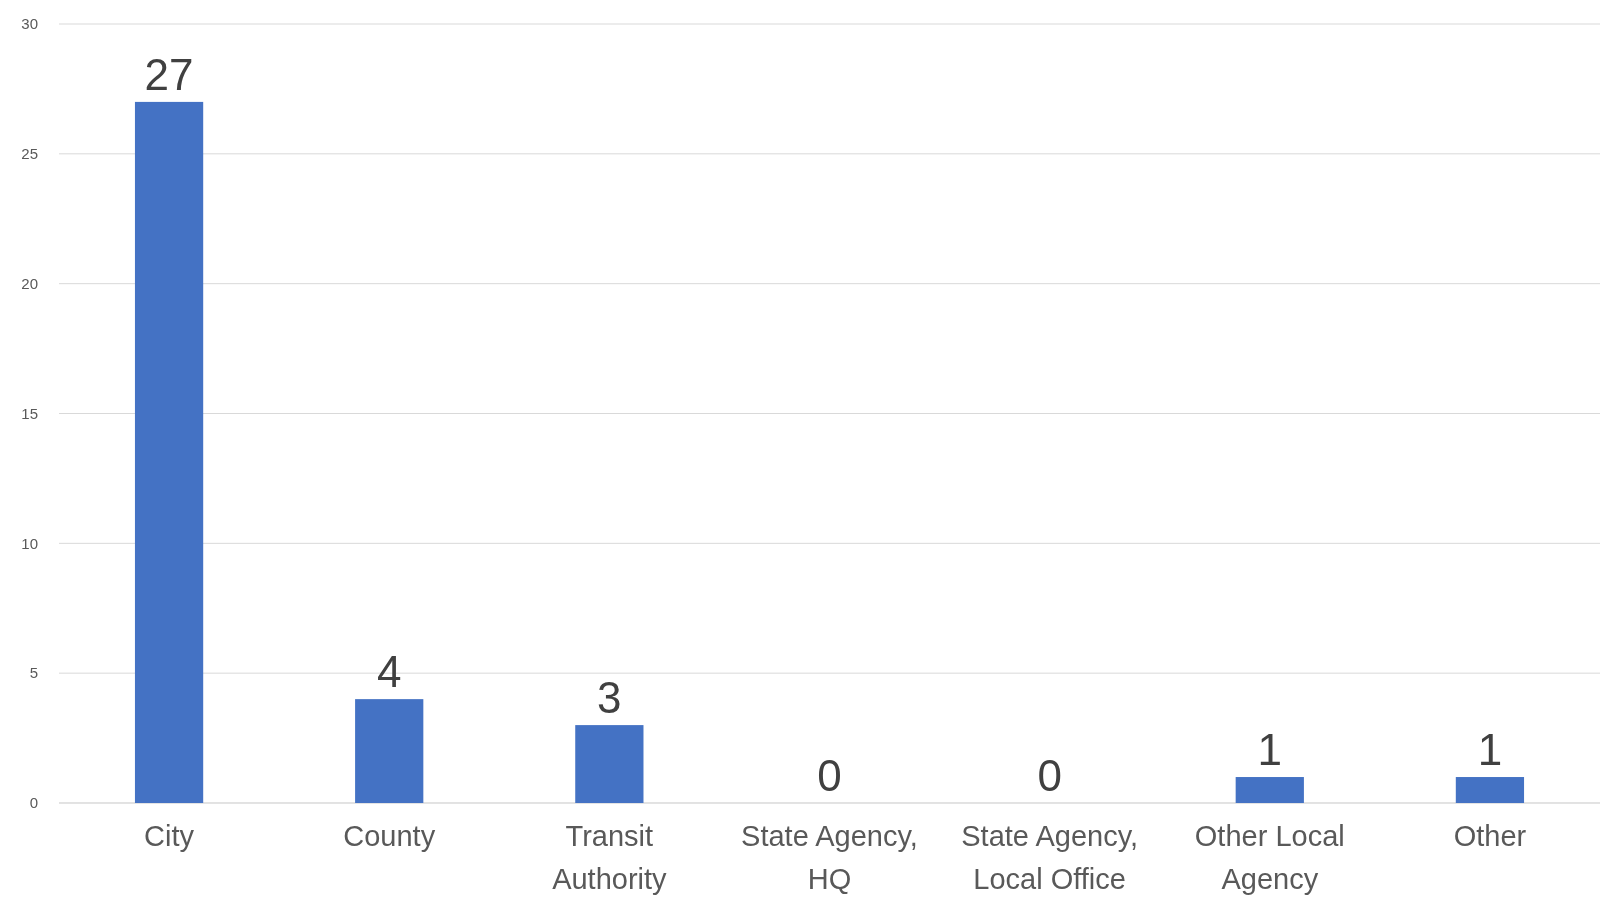 This screenshot has height=903, width=1612. I want to click on data-label: 27, so click(169, 74).